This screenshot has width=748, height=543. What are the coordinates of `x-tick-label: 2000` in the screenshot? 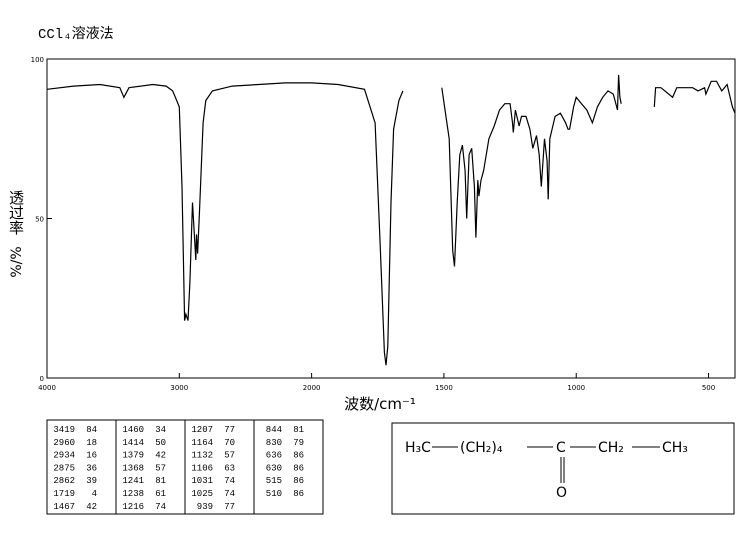 It's located at (312, 388).